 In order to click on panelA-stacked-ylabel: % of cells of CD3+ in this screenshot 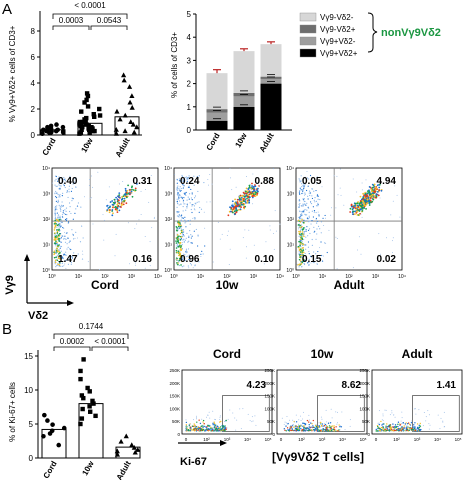, I will do `click(174, 65)`.